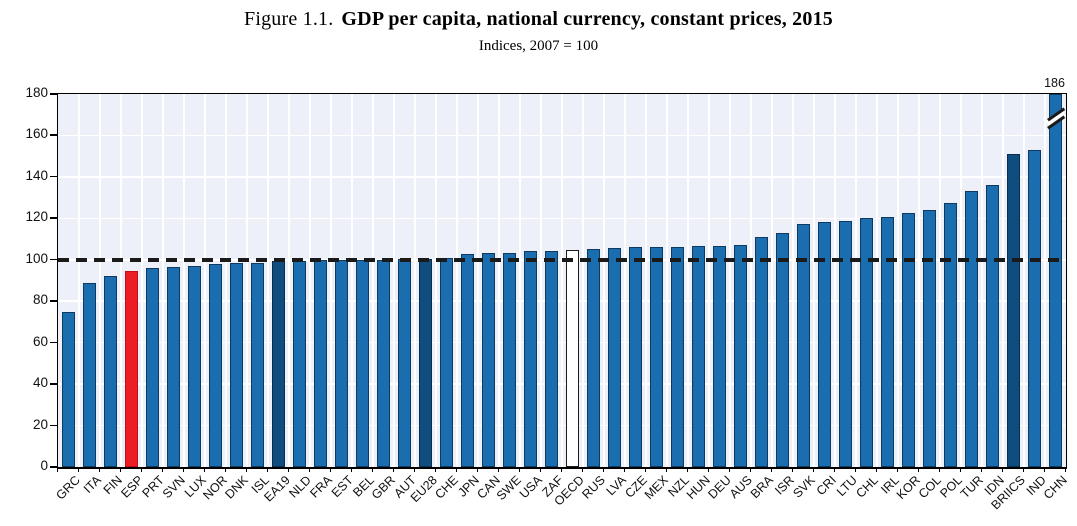 This screenshot has width=1077, height=526. What do you see at coordinates (635, 487) in the screenshot?
I see `x-axis-label: CZE` at bounding box center [635, 487].